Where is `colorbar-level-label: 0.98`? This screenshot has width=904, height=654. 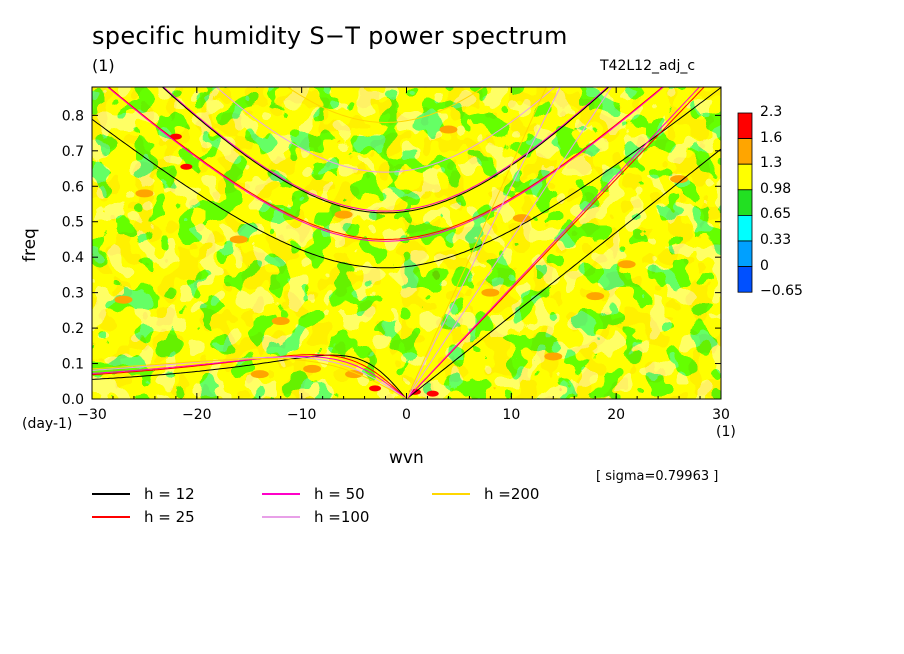
colorbar-level-label: 0.98 is located at coordinates (776, 188).